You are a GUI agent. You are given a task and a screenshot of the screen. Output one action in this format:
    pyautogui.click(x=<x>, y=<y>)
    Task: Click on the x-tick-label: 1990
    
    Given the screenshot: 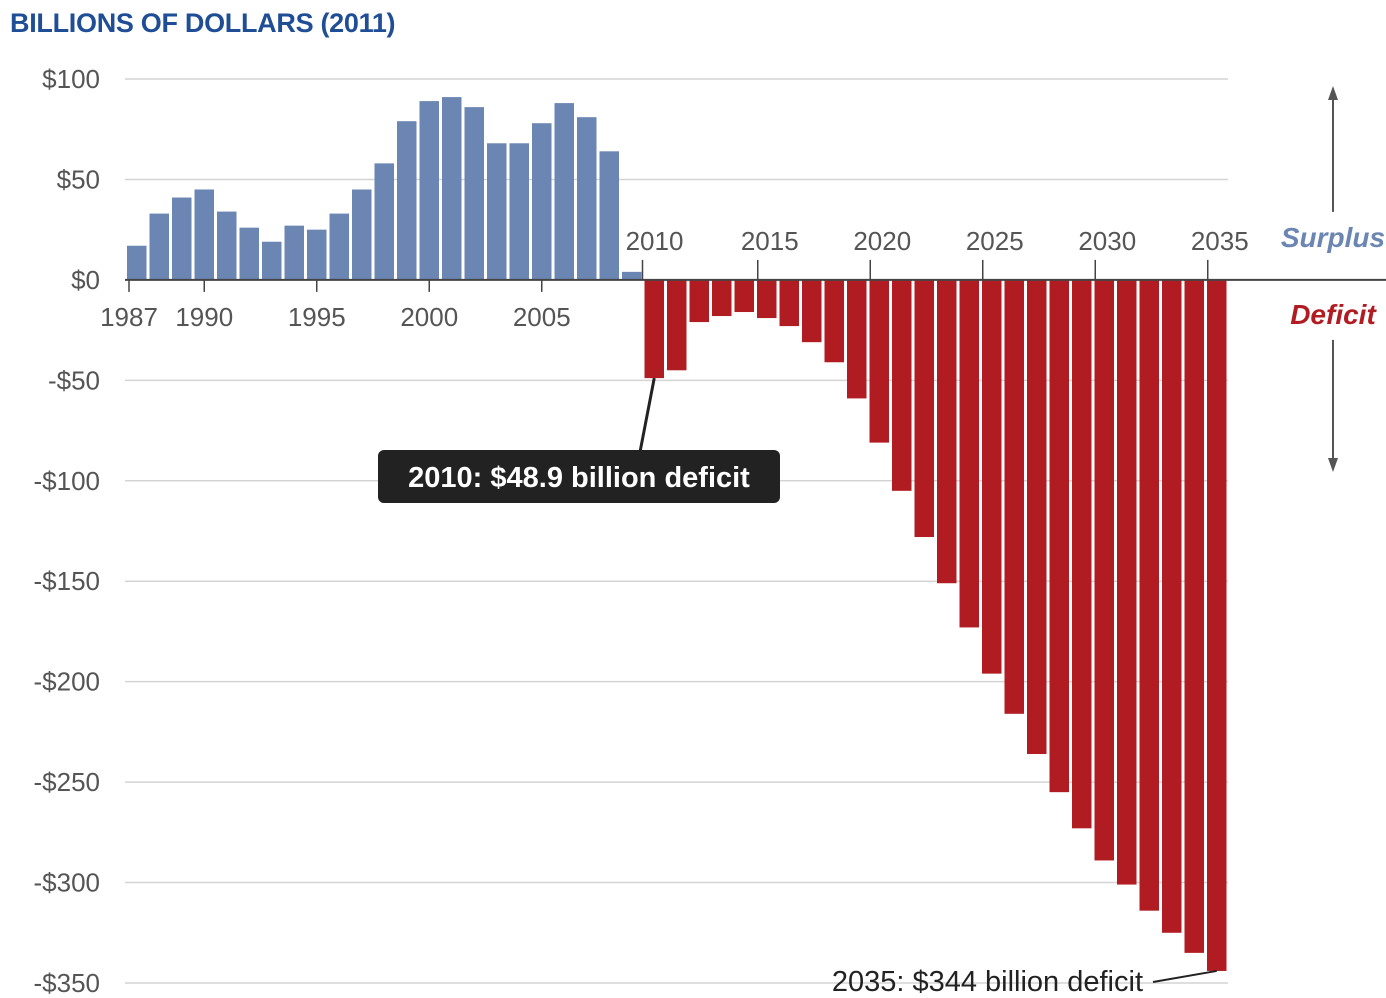 What is the action you would take?
    pyautogui.click(x=204, y=317)
    